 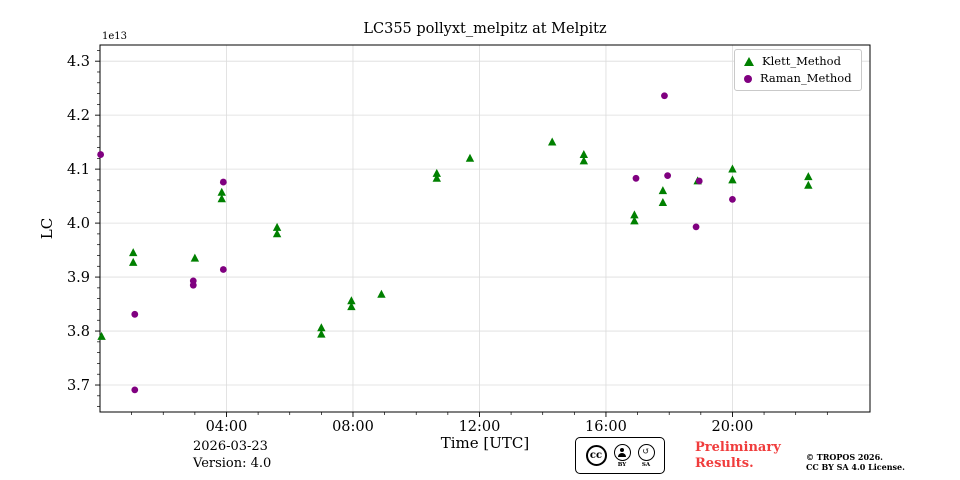 What do you see at coordinates (646, 464) in the screenshot?
I see `cc-sa-label: SA` at bounding box center [646, 464].